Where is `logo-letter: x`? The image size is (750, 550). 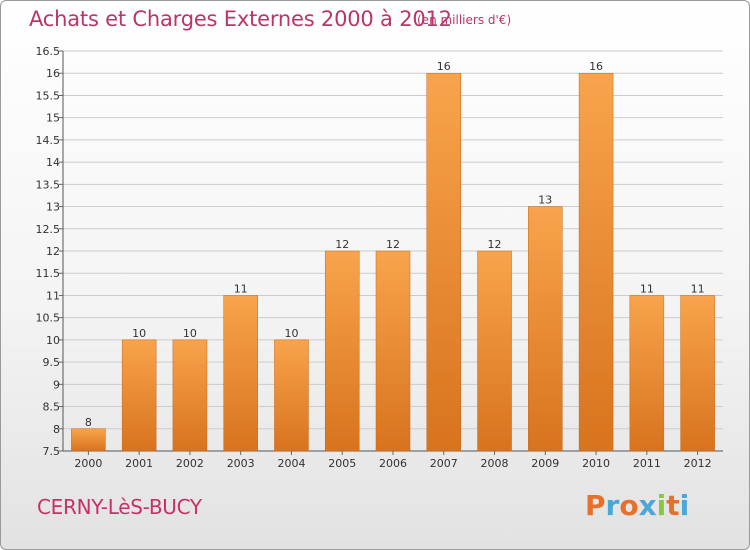
logo-letter: x is located at coordinates (647, 505).